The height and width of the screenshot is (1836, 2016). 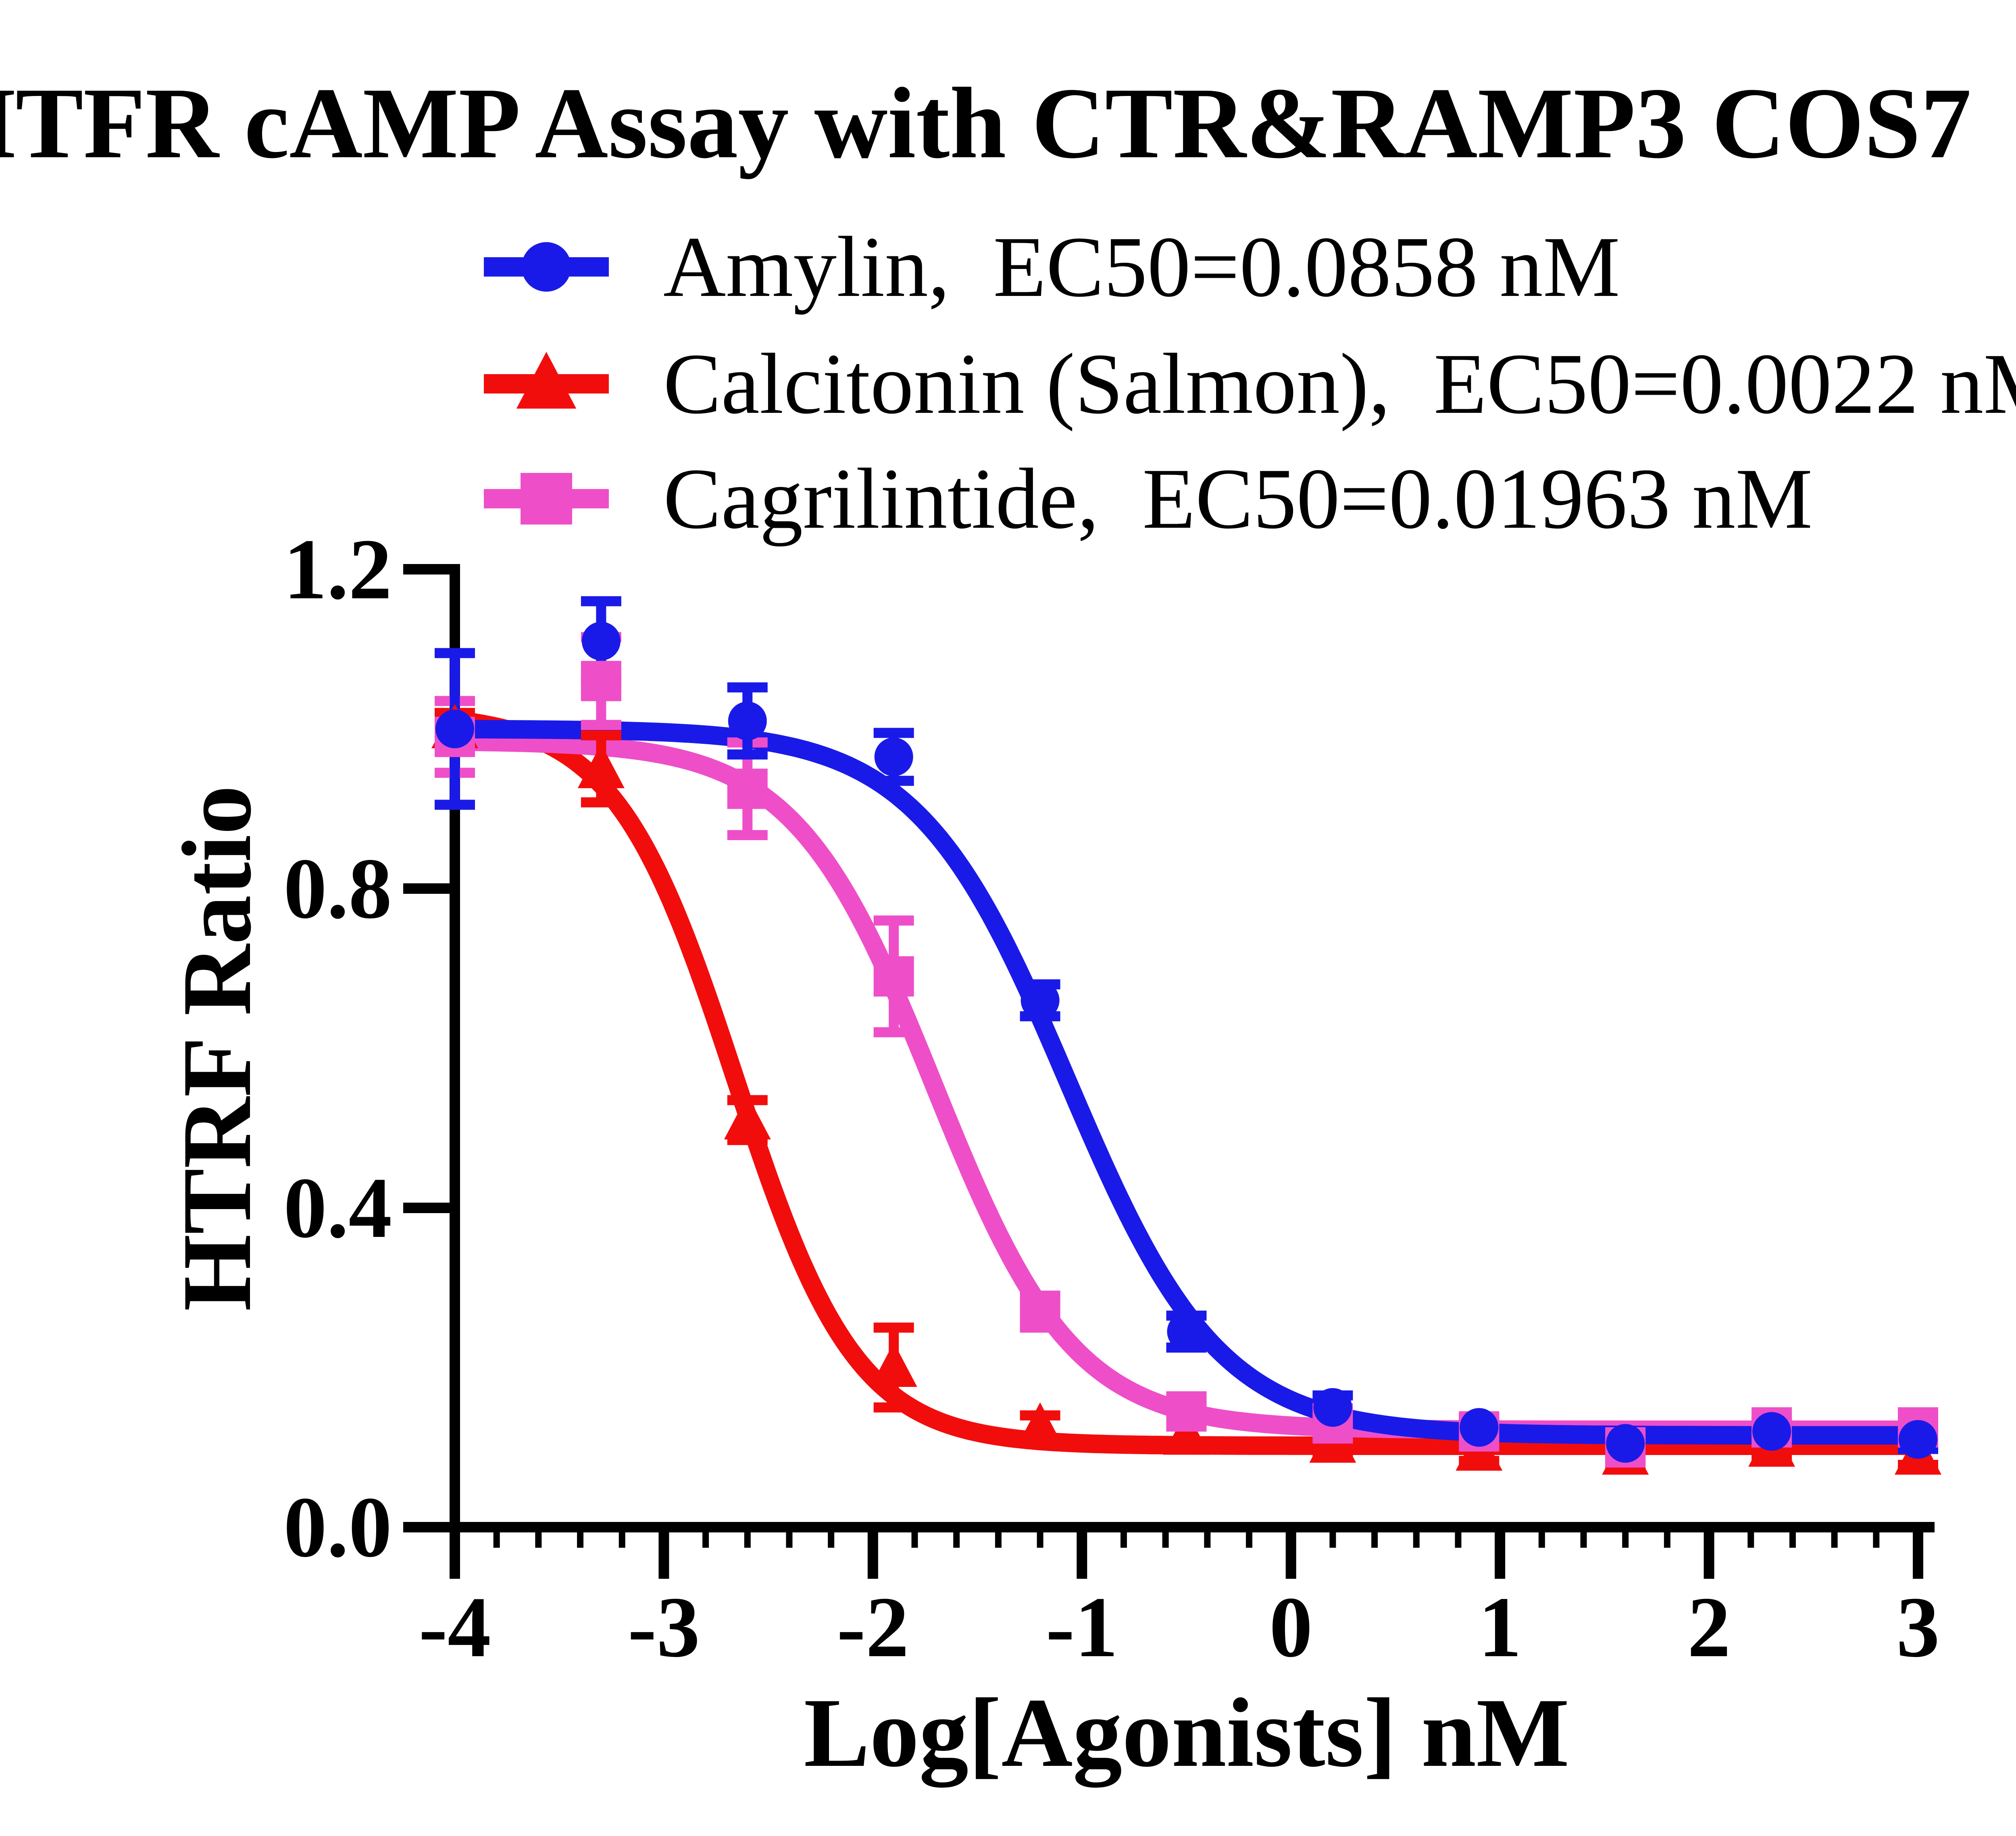 I want to click on x-tick-label: 2, so click(x=1709, y=1627).